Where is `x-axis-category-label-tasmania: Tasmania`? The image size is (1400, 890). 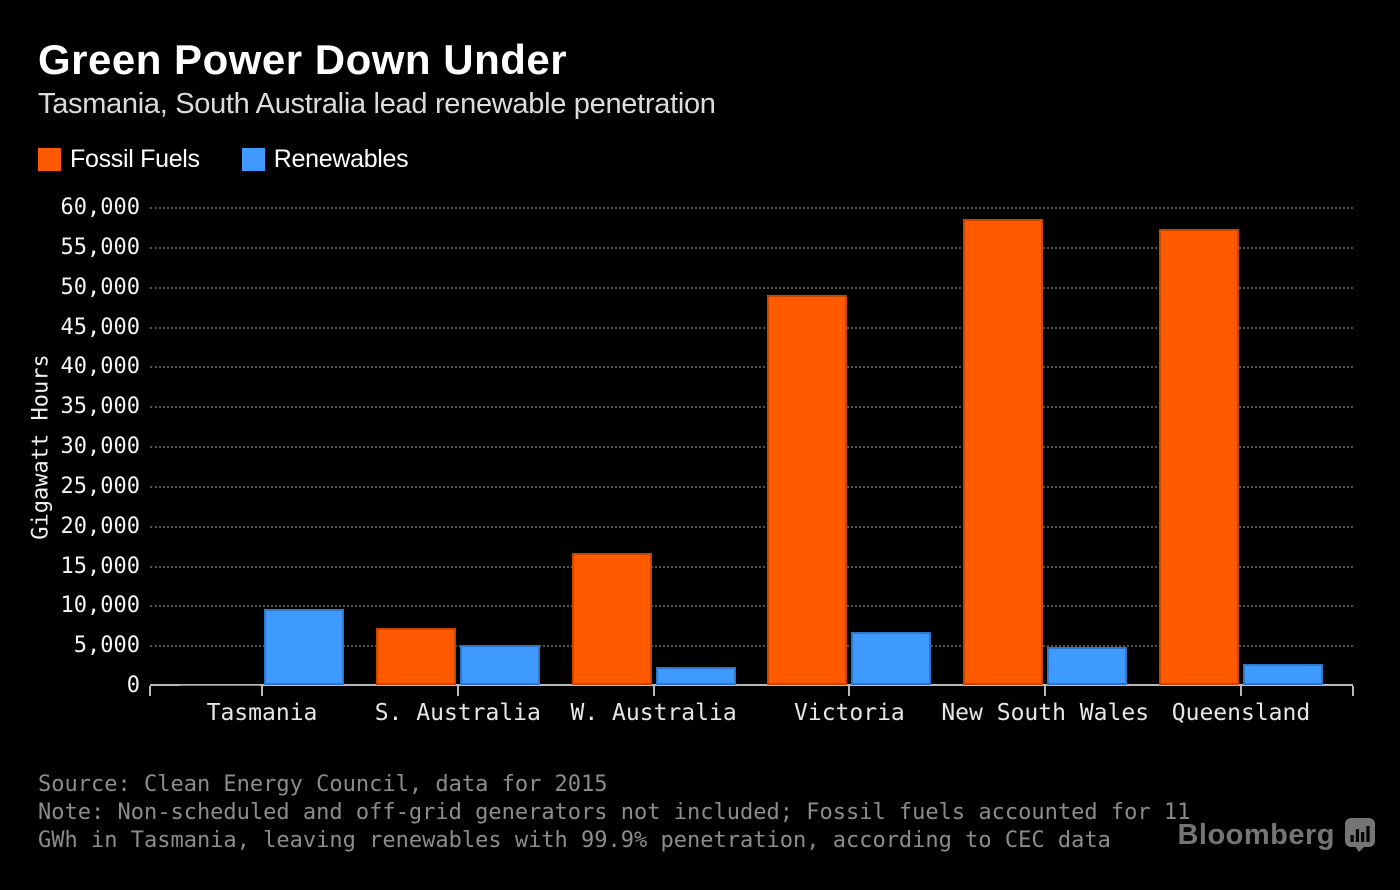 x-axis-category-label-tasmania: Tasmania is located at coordinates (262, 713).